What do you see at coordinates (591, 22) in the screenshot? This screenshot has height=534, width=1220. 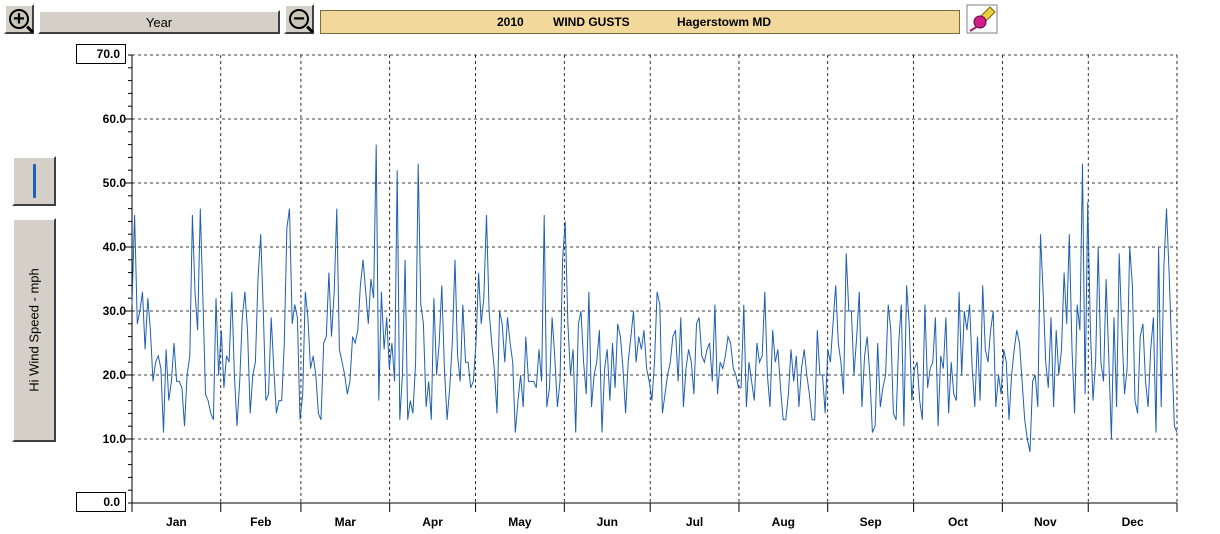 I see `title-metric: WIND GUSTS` at bounding box center [591, 22].